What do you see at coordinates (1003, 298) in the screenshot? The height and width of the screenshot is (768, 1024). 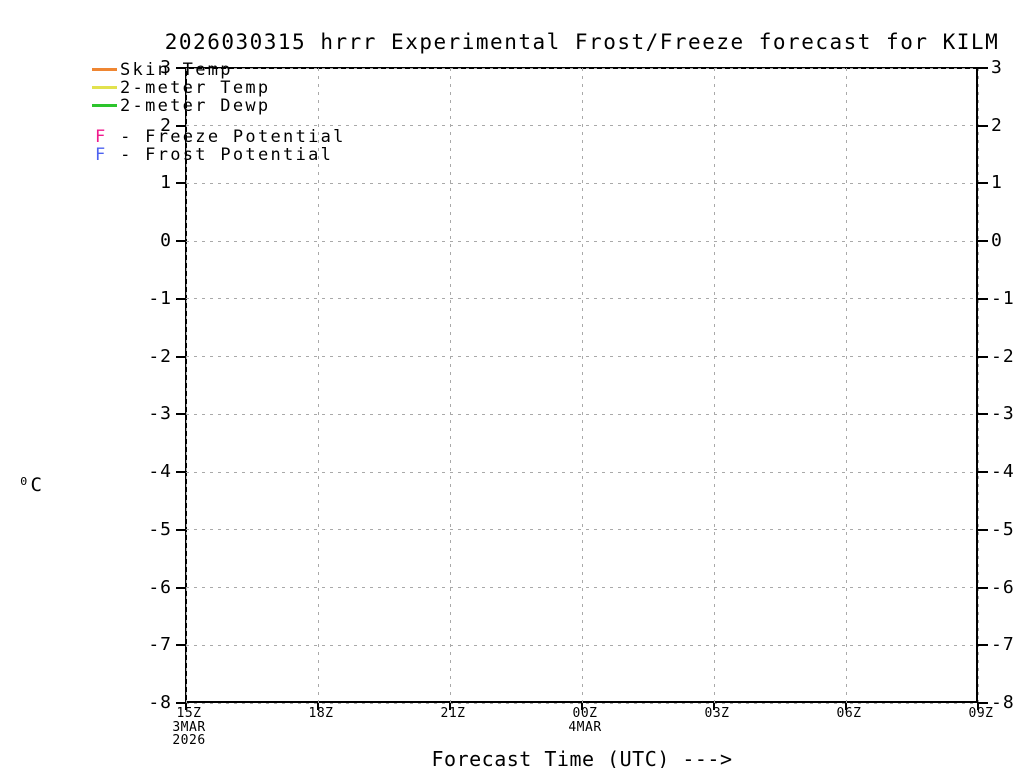 I see `y-tick-label-right: -1` at bounding box center [1003, 298].